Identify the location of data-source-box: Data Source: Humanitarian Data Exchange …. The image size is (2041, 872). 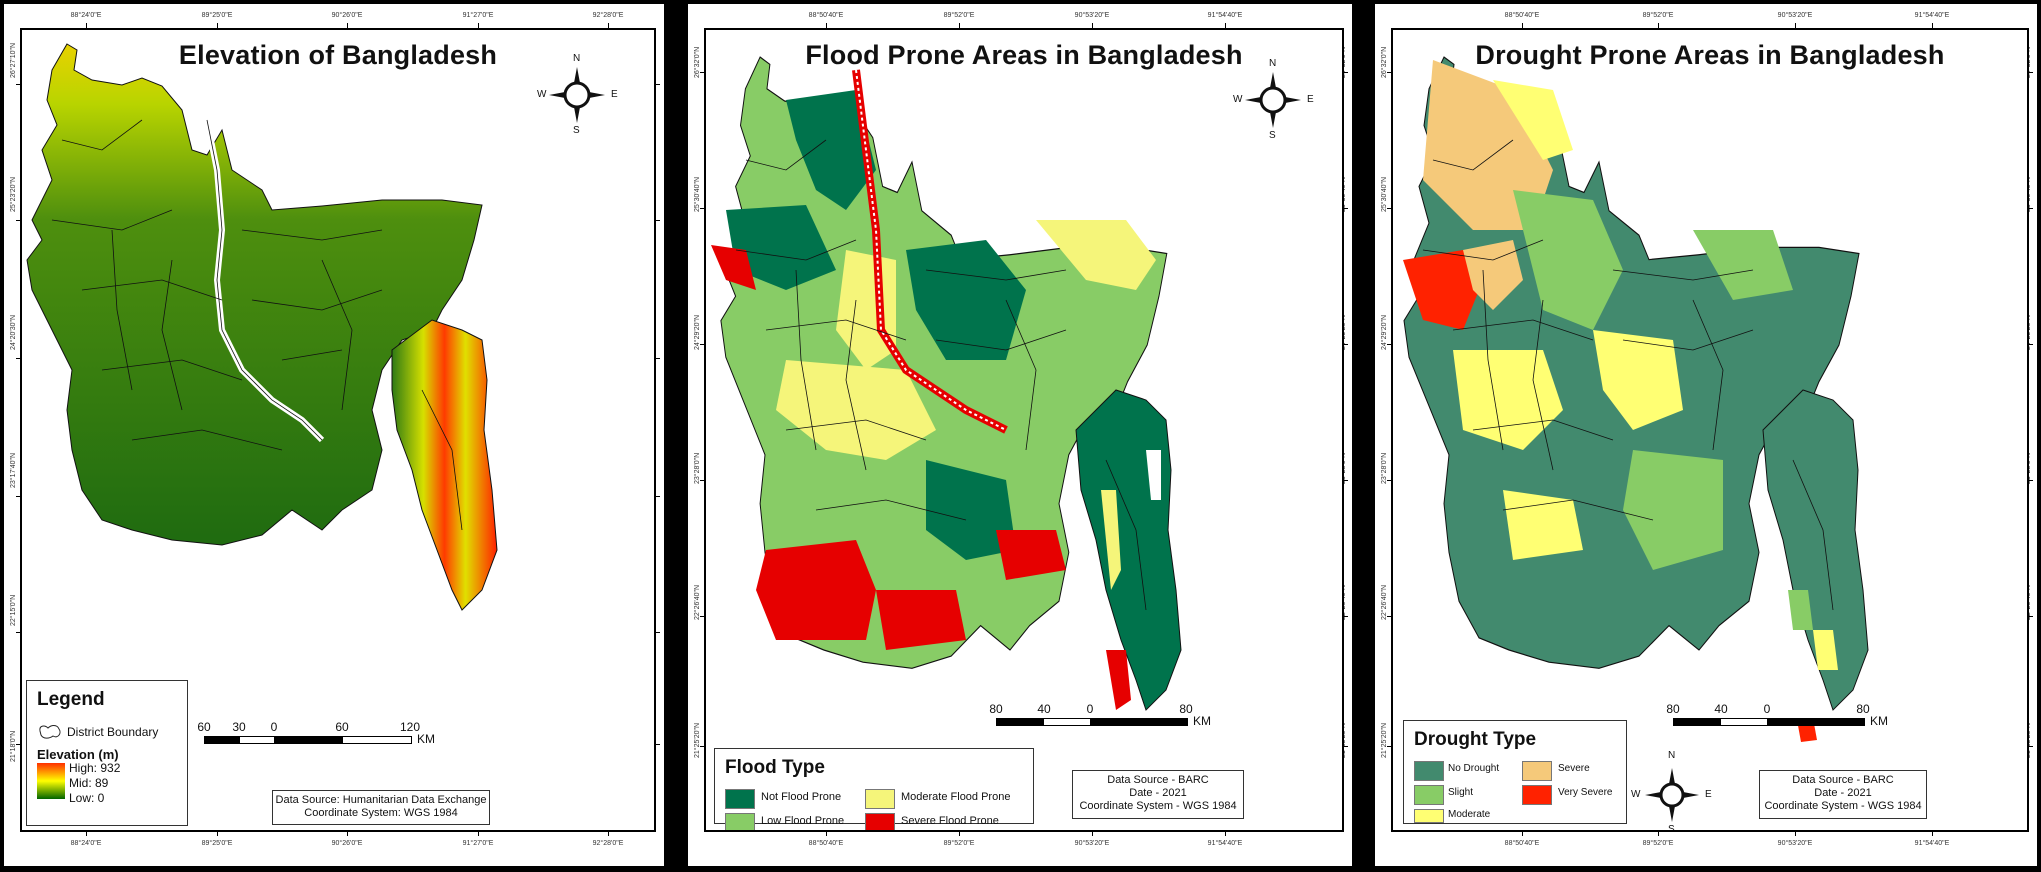
(381, 807).